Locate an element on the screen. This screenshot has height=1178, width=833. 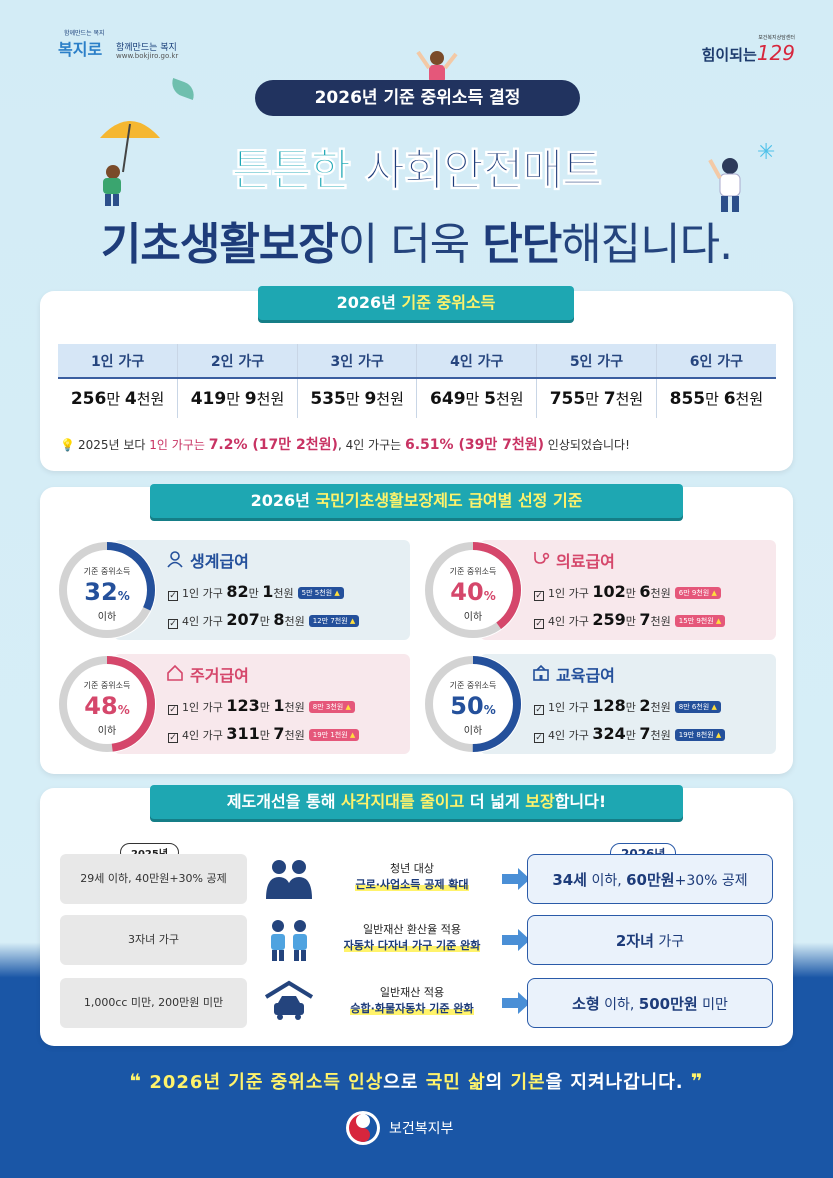
logo-left-url: www.bokjiro.go.kr is located at coordinates (147, 56).